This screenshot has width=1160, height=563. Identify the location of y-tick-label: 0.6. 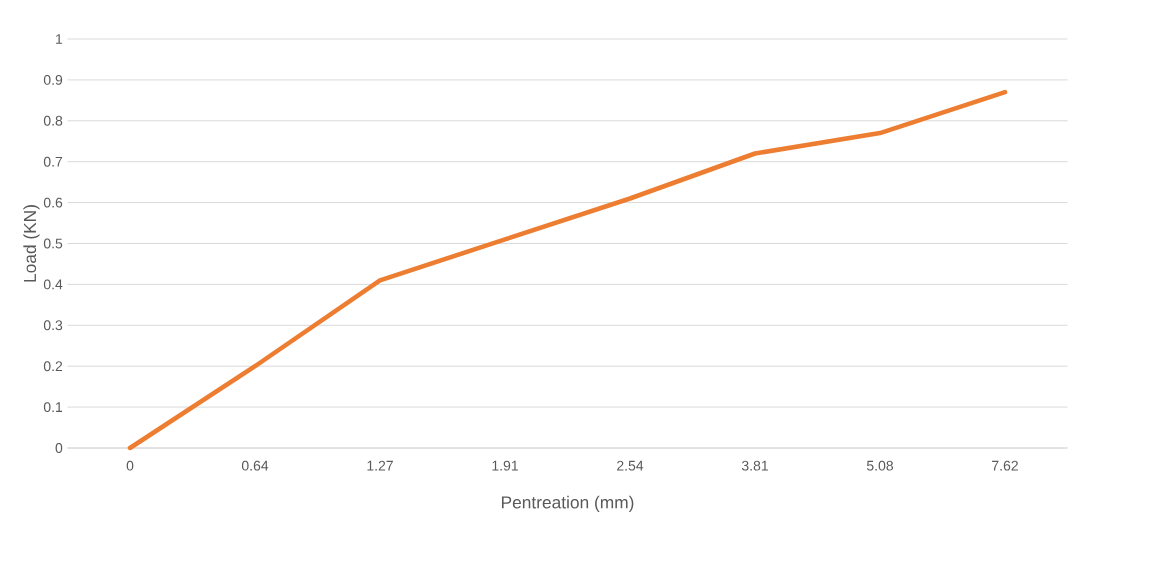
(53, 202).